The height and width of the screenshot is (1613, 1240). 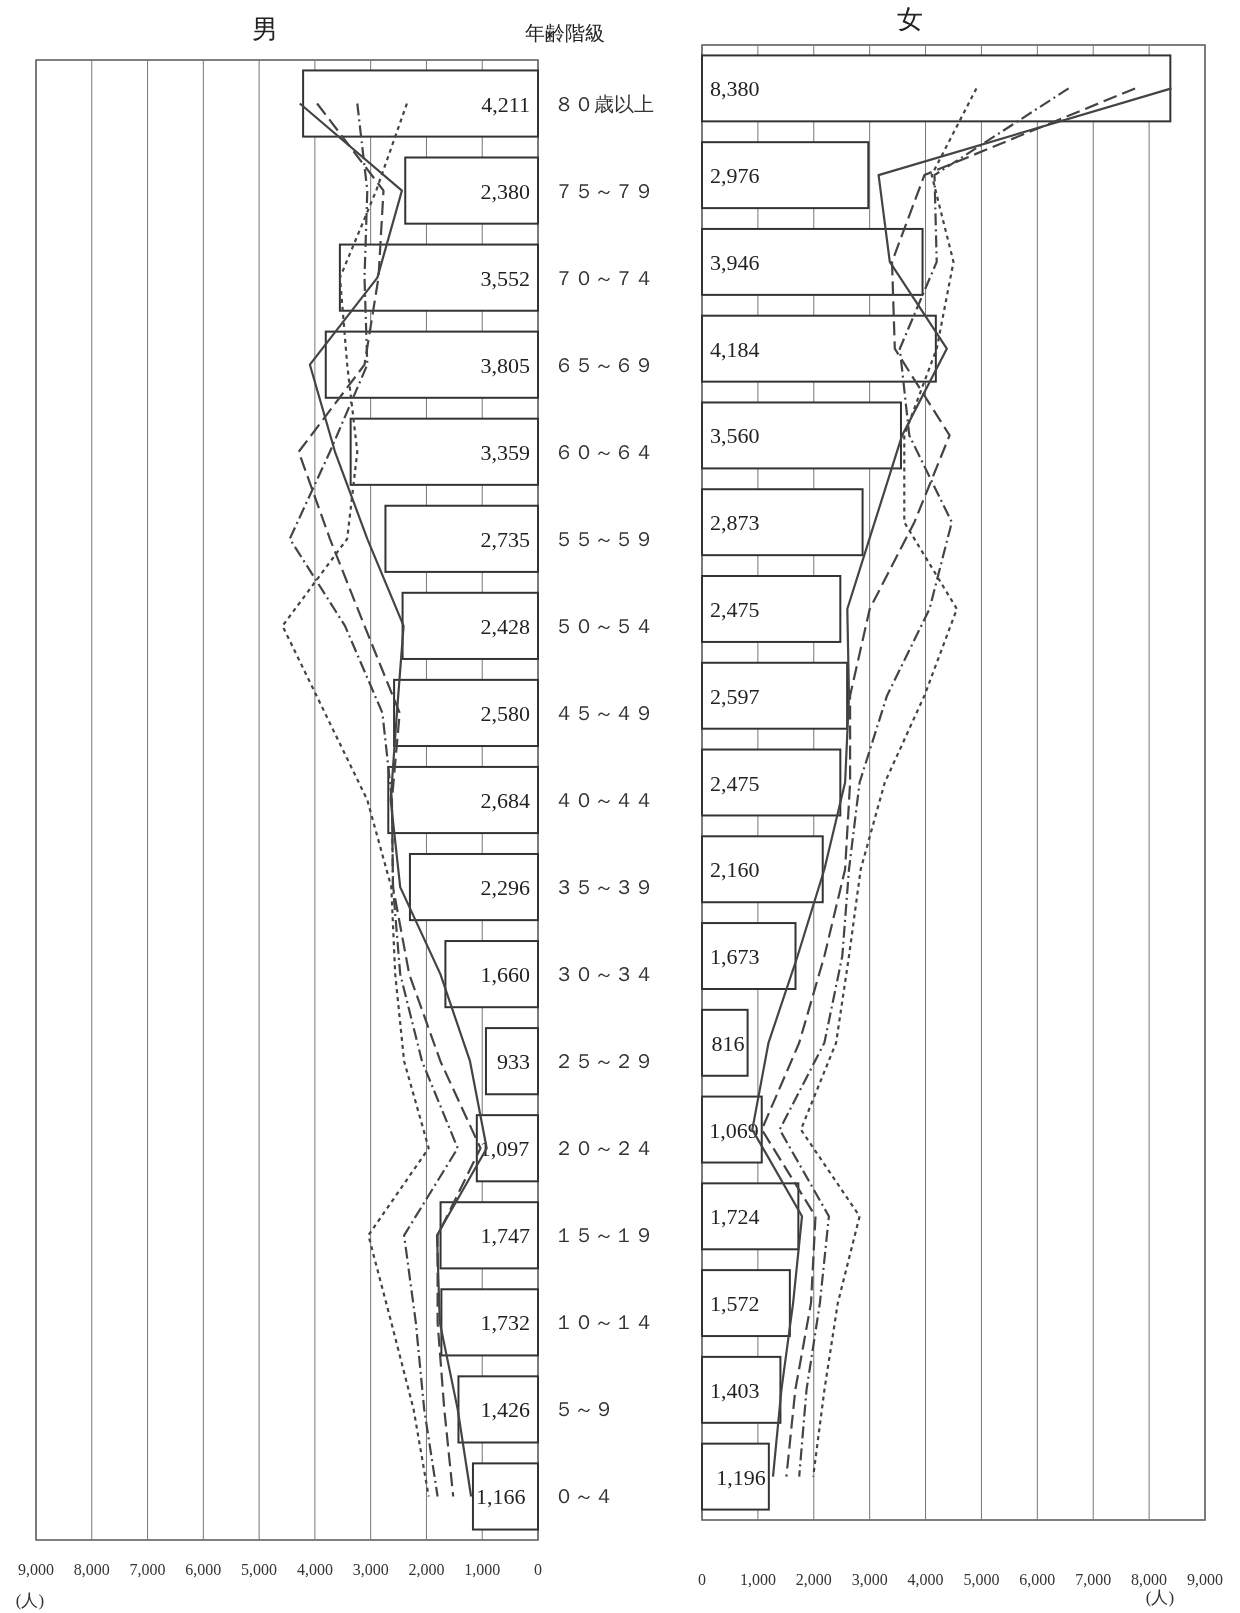 I want to click on data-label: 2,735, so click(x=505, y=539).